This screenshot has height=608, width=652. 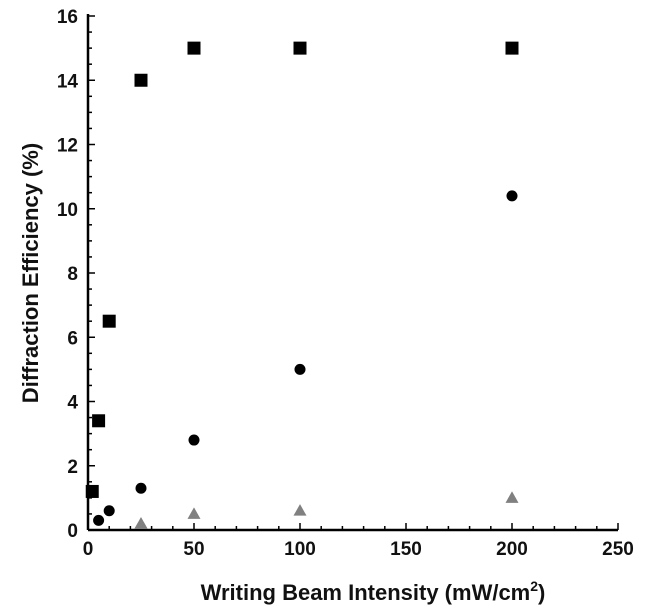 I want to click on x-tick-label: 100, so click(x=300, y=549).